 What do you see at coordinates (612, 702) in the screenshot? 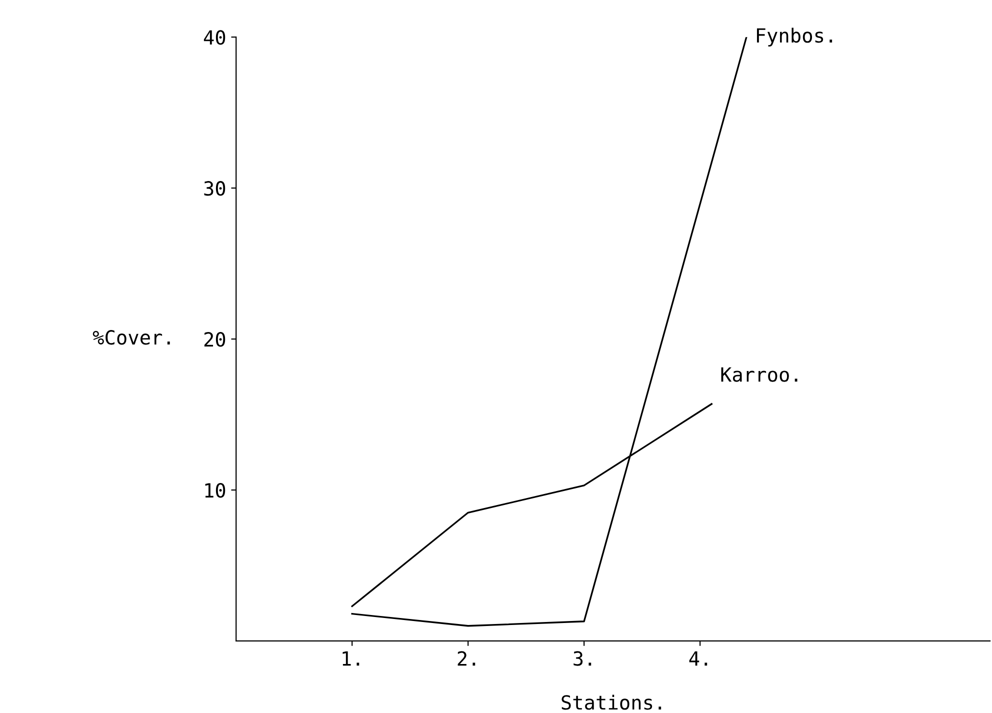
I see `x-axis-title: Stations.` at bounding box center [612, 702].